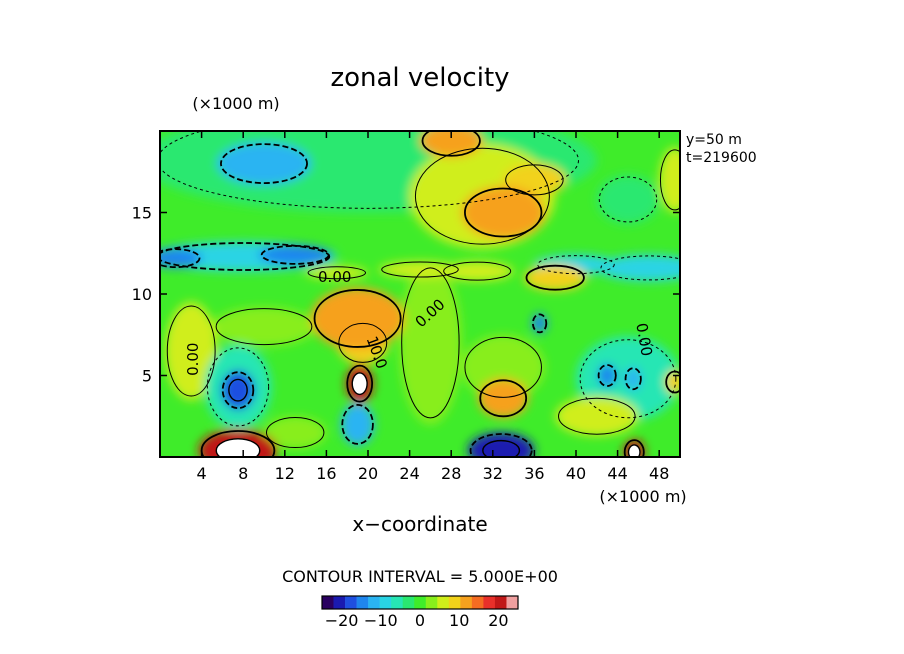  I want to click on x-tick-label: 48, so click(659, 473).